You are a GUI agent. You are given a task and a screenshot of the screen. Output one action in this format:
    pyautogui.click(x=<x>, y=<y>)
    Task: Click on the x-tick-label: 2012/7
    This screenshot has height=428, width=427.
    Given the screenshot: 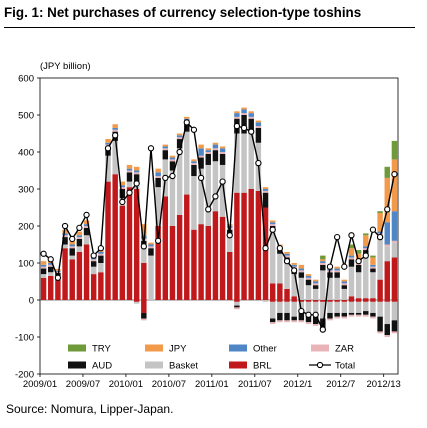 What is the action you would take?
    pyautogui.click(x=340, y=384)
    